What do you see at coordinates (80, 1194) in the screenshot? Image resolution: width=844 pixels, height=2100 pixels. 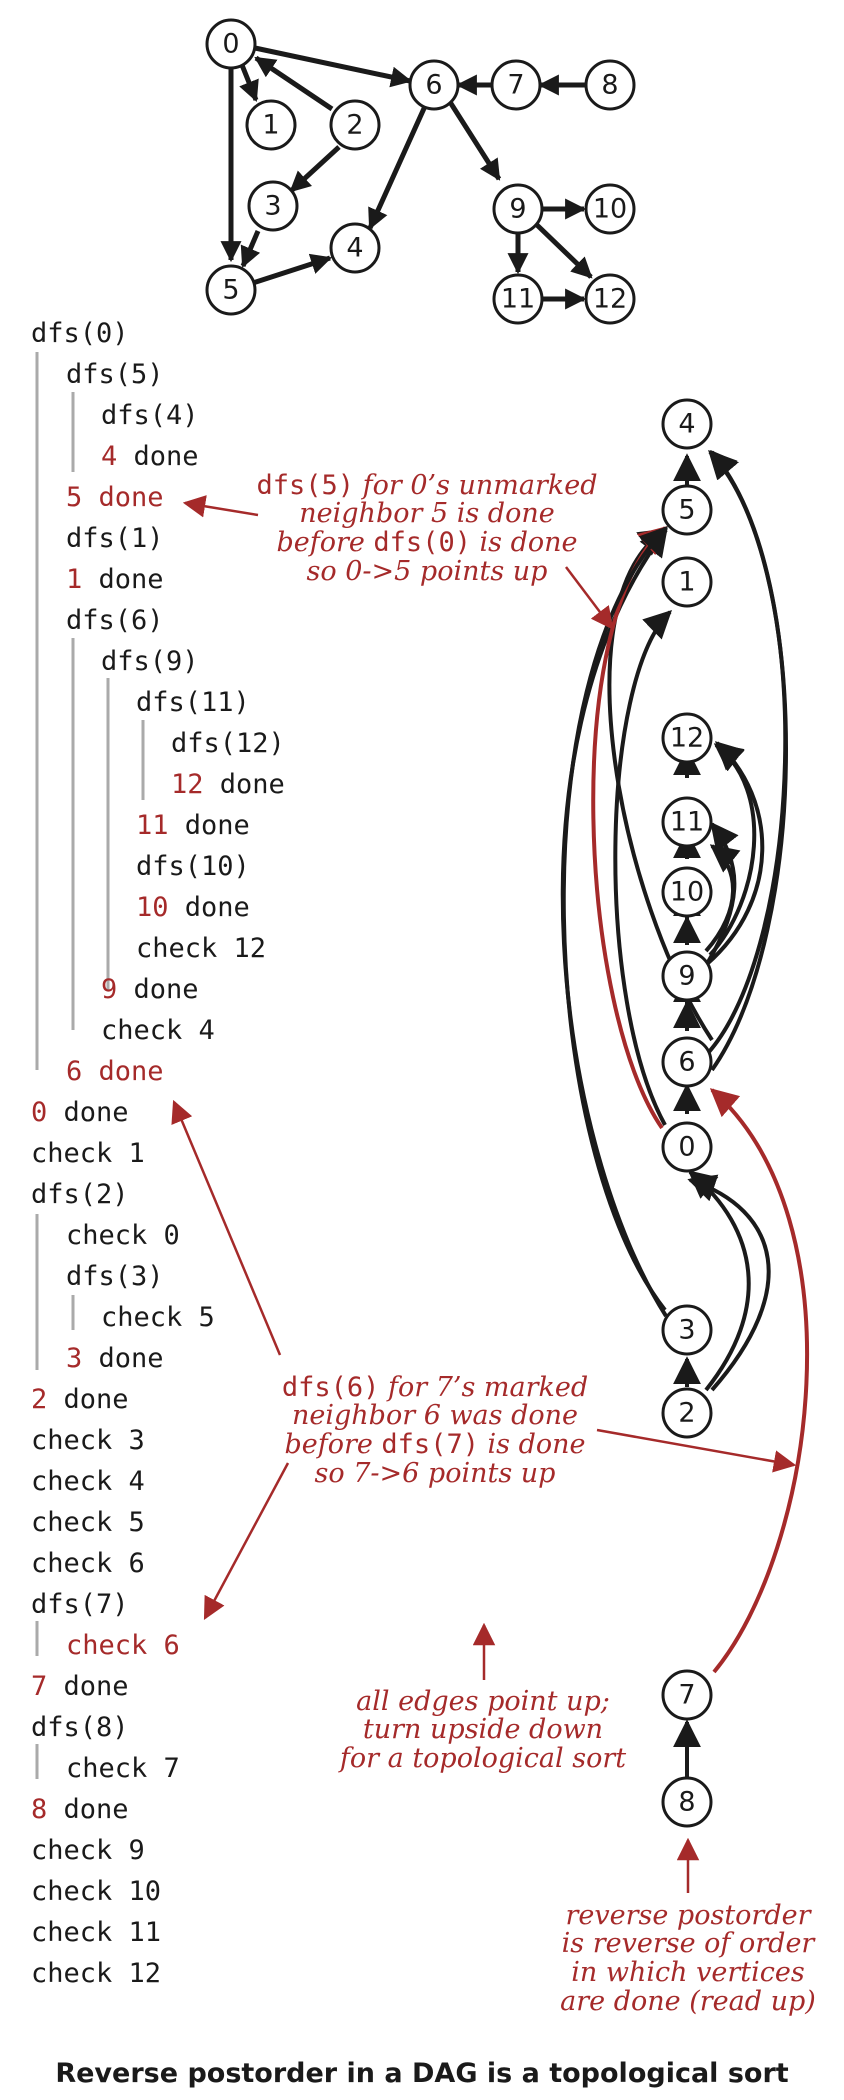 I see `trace-line: dfs(2)` at bounding box center [80, 1194].